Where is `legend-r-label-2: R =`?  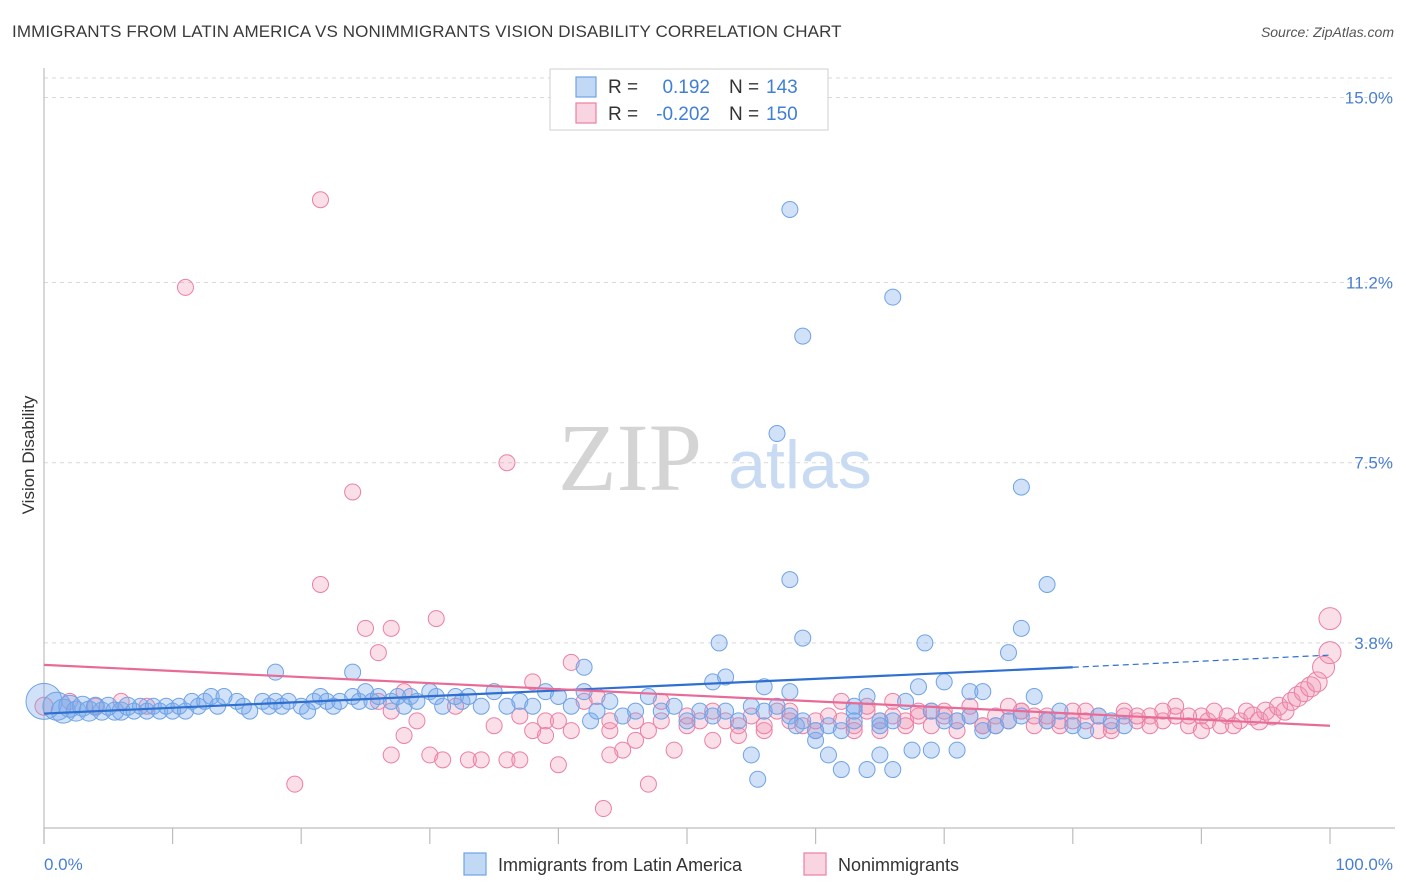 legend-r-label-2: R = is located at coordinates (623, 114).